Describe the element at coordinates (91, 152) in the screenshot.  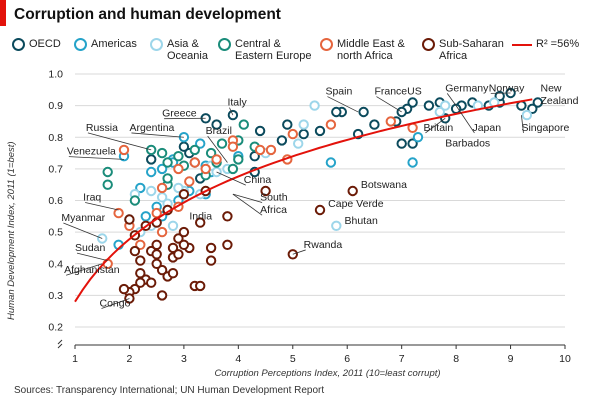
I see `annotation-label: Venezuela` at that location.